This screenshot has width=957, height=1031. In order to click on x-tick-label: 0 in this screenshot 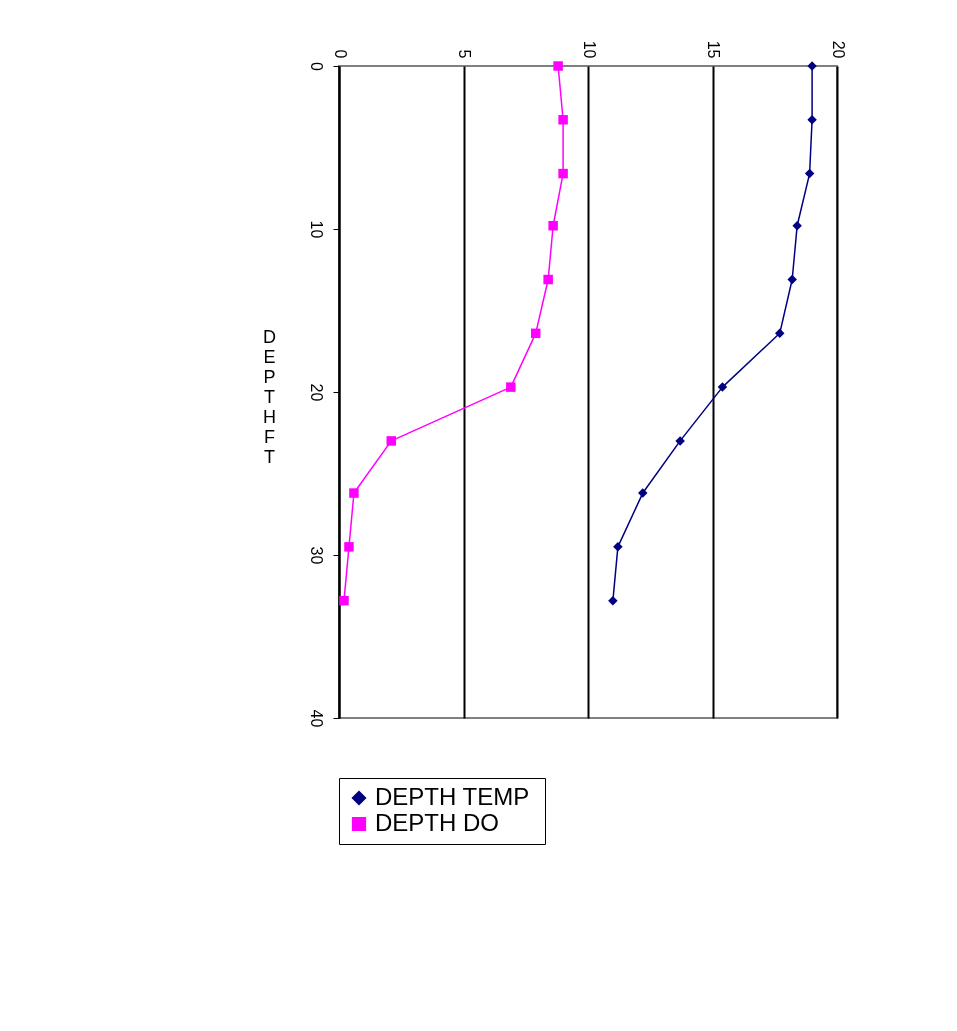, I will do `click(340, 54)`.